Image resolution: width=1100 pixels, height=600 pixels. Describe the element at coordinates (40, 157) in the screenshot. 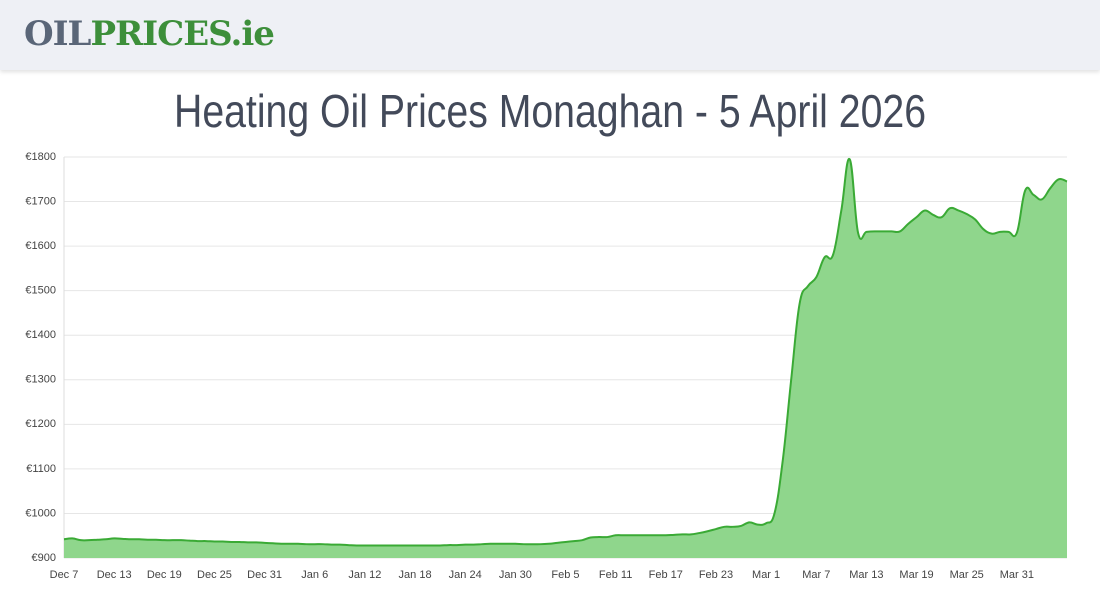

I see `y-tick-label: €1800` at that location.